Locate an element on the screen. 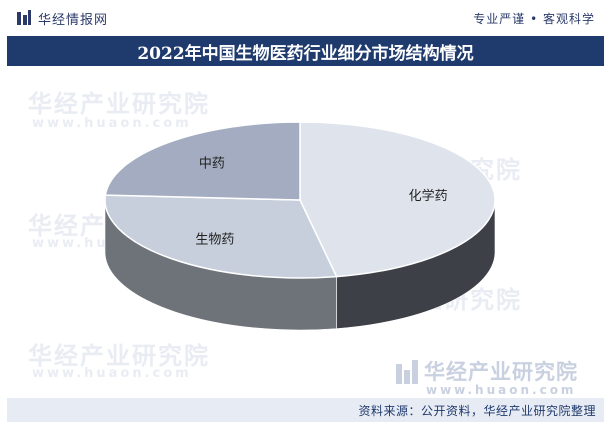 The image size is (611, 428). title-bar: 2022年中国生物医药行业细分市场结构情况 is located at coordinates (305, 51).